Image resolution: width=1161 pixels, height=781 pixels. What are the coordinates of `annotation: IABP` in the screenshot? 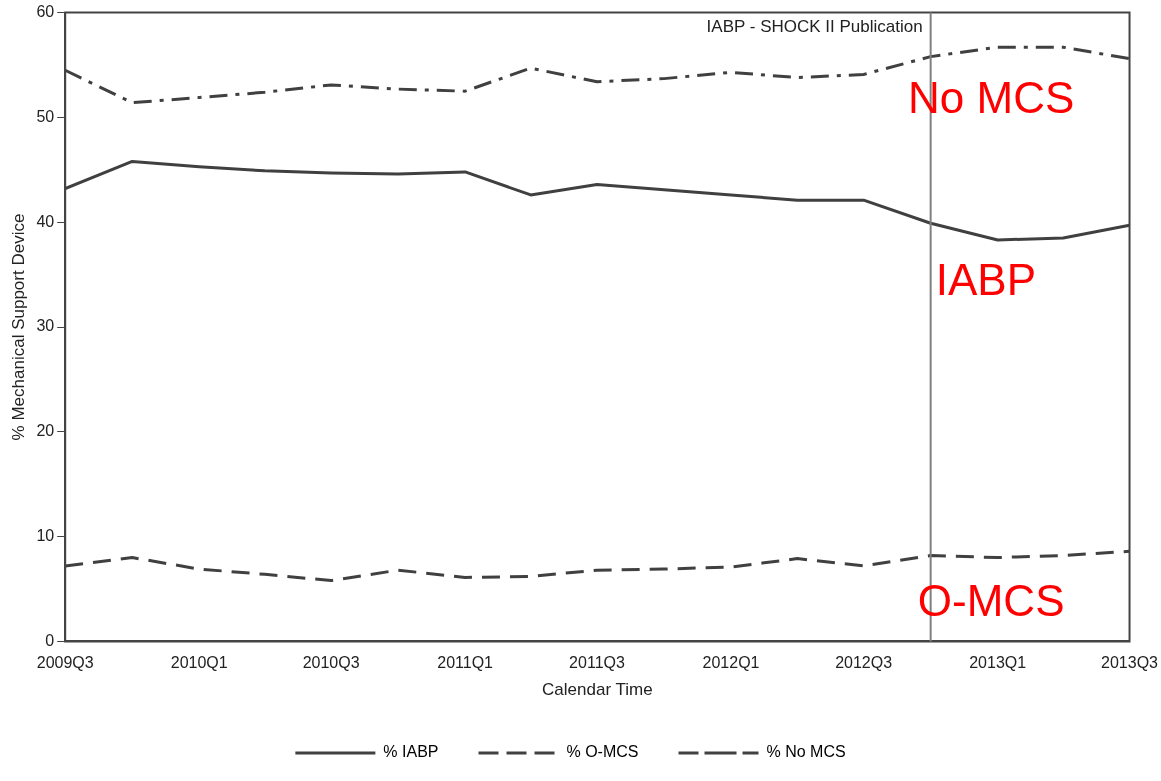 It's located at (985, 280).